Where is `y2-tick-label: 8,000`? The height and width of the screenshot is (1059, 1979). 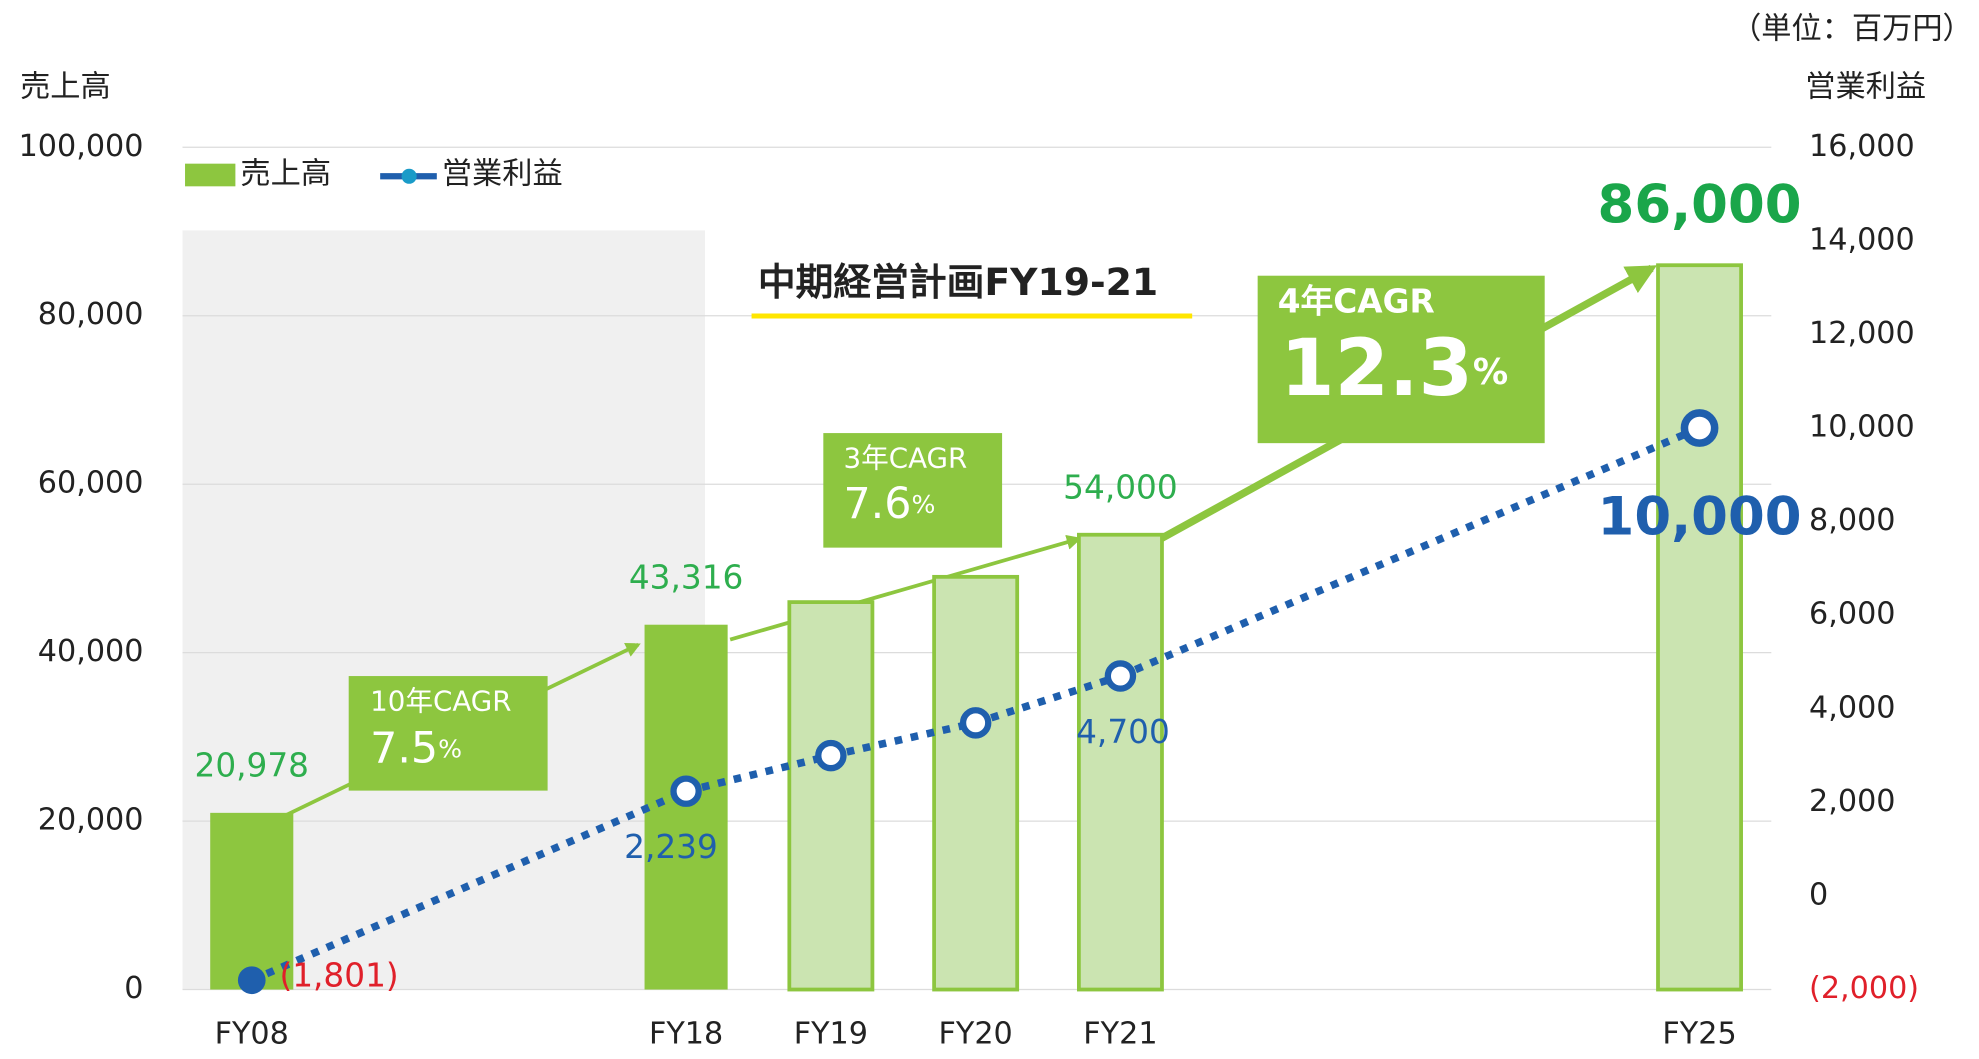
y2-tick-label: 8,000 is located at coordinates (1852, 520).